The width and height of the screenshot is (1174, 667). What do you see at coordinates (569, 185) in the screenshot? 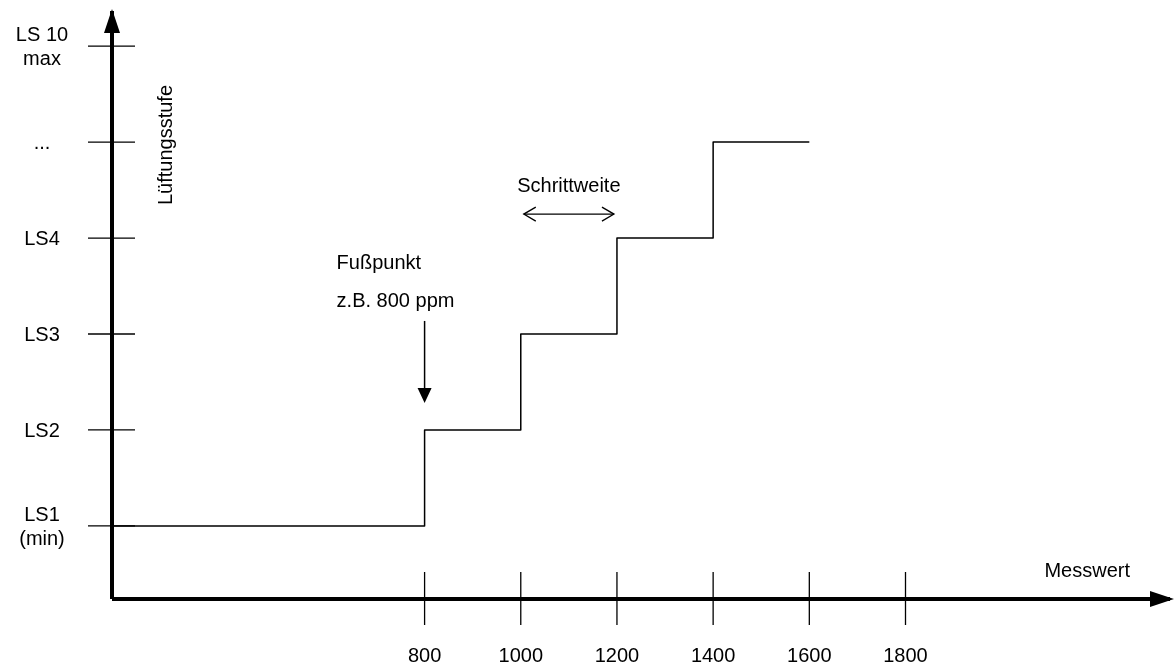
I see `annotation: Schrittweite` at bounding box center [569, 185].